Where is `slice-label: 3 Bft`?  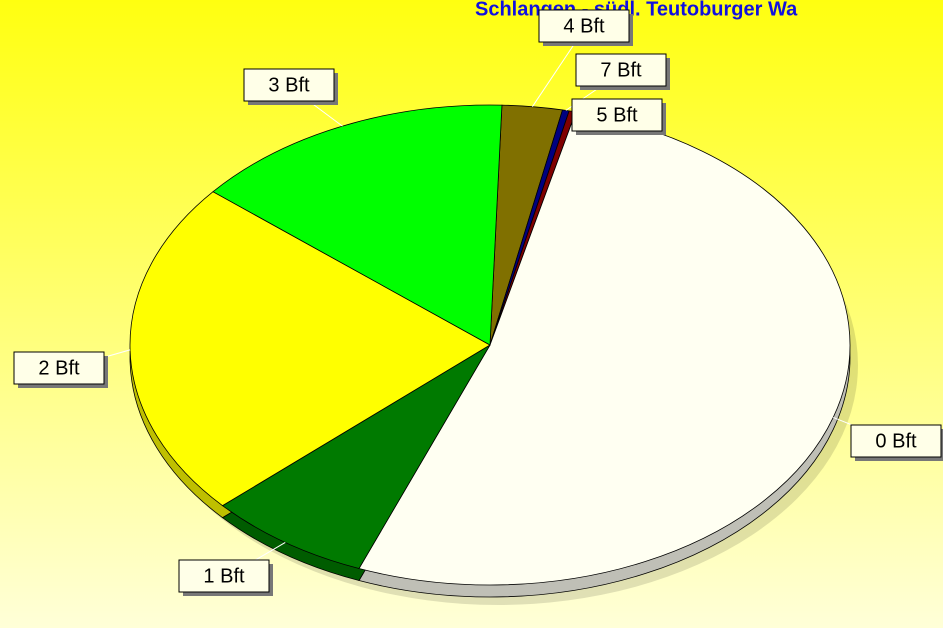
slice-label: 3 Bft is located at coordinates (289, 85).